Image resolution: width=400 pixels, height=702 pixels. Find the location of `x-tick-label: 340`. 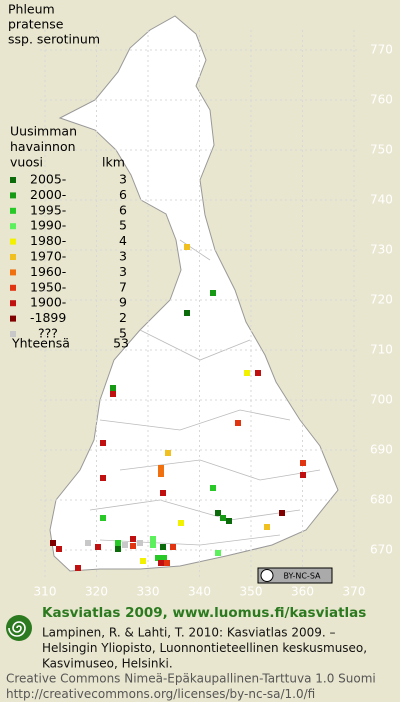

x-tick-label: 340 is located at coordinates (199, 592).